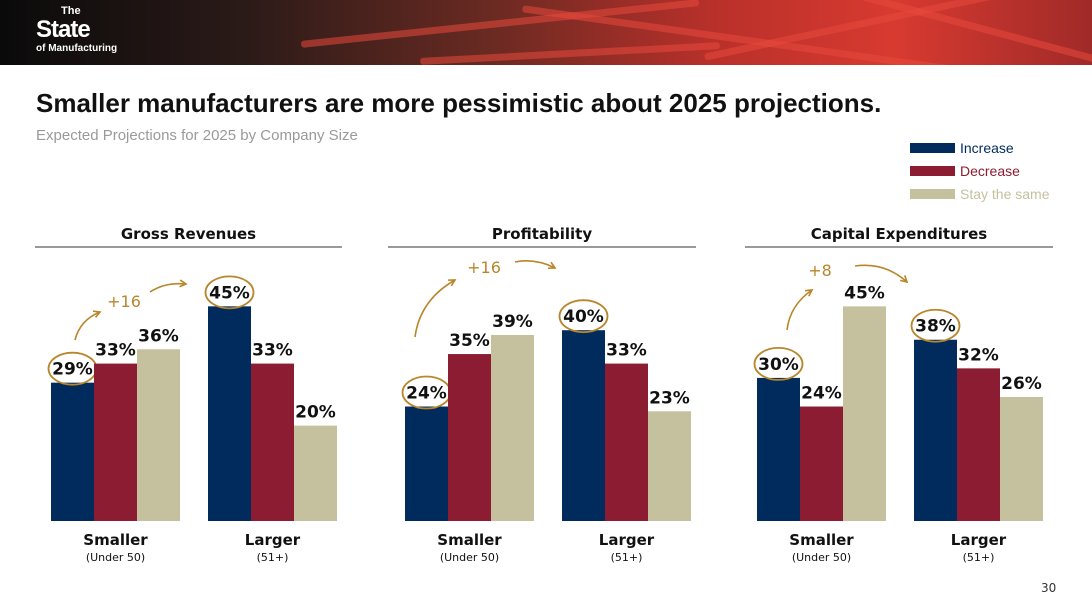 This screenshot has width=1092, height=615. Describe the element at coordinates (899, 234) in the screenshot. I see `chart-title: Capital Expenditures` at that location.